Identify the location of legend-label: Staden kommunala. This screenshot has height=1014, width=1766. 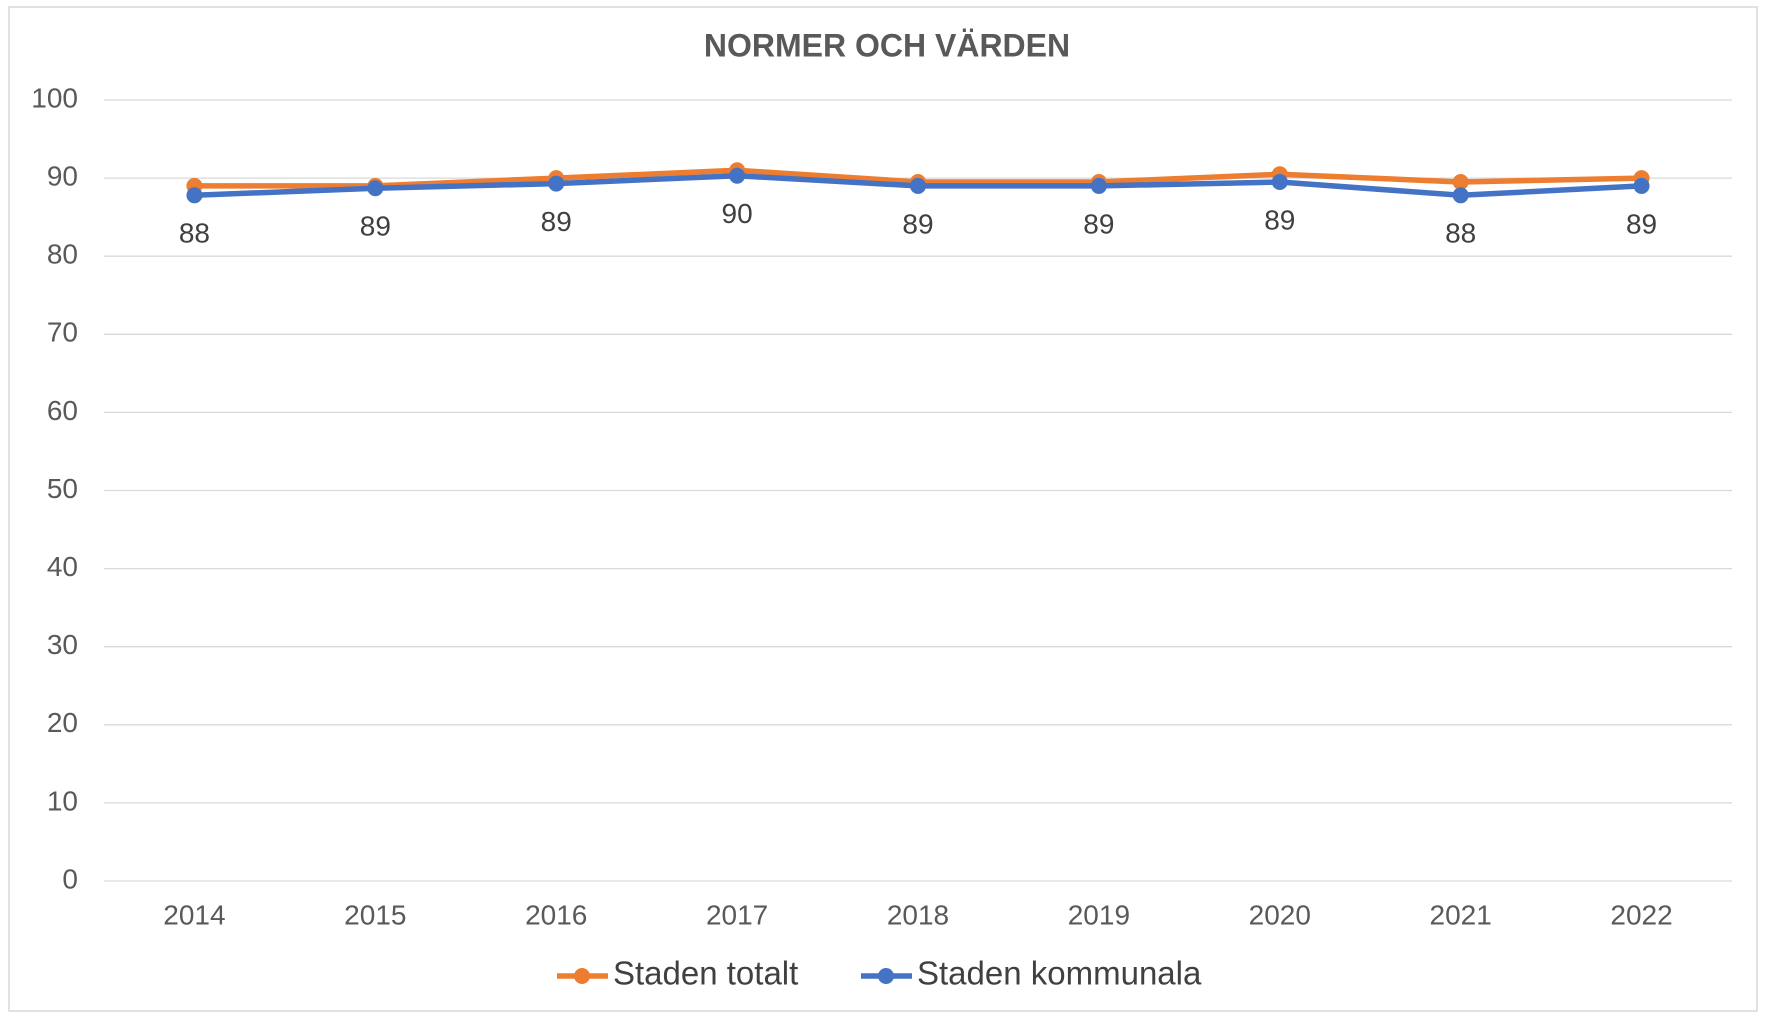
(1059, 973).